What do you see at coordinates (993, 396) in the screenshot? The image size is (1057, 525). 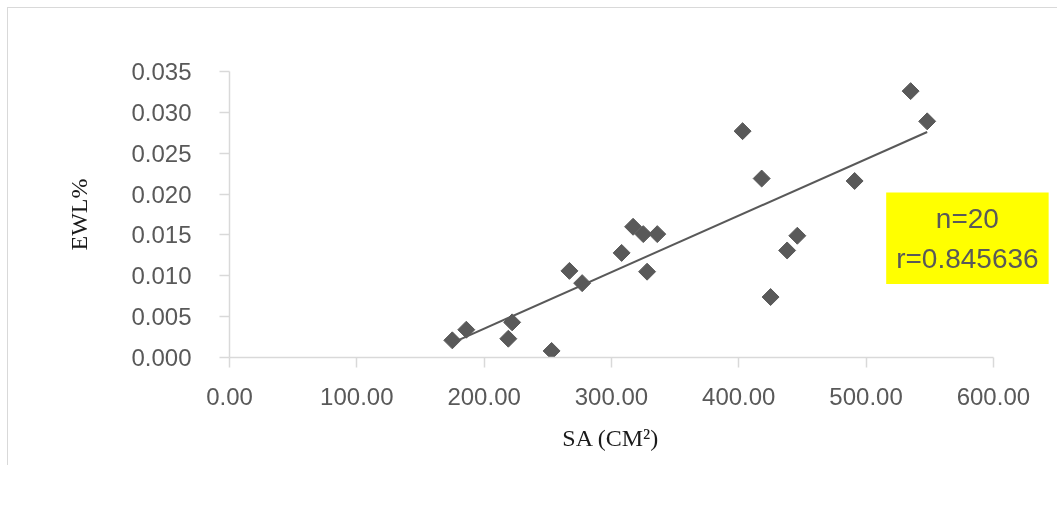 I see `x-tick-label: 600.00` at bounding box center [993, 396].